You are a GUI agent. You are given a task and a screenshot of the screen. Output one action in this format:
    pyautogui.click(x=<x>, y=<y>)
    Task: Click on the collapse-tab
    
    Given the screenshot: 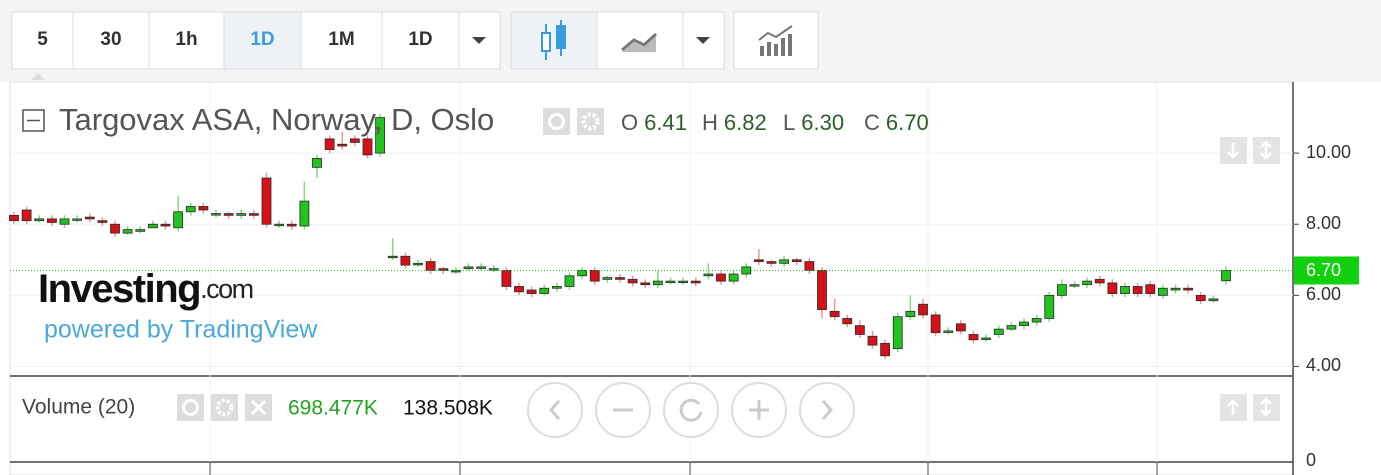 What is the action you would take?
    pyautogui.click(x=38, y=76)
    